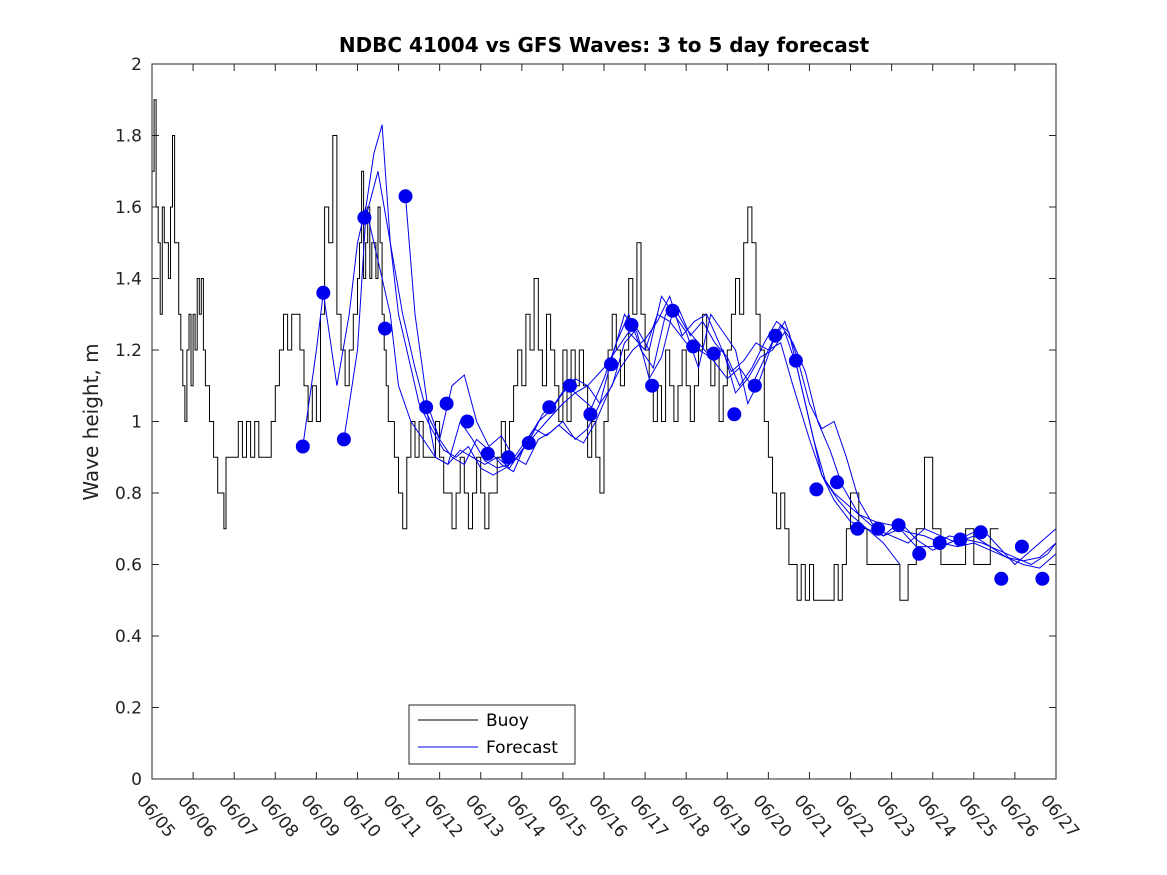  I want to click on y-tick-label: 0.4, so click(128, 637).